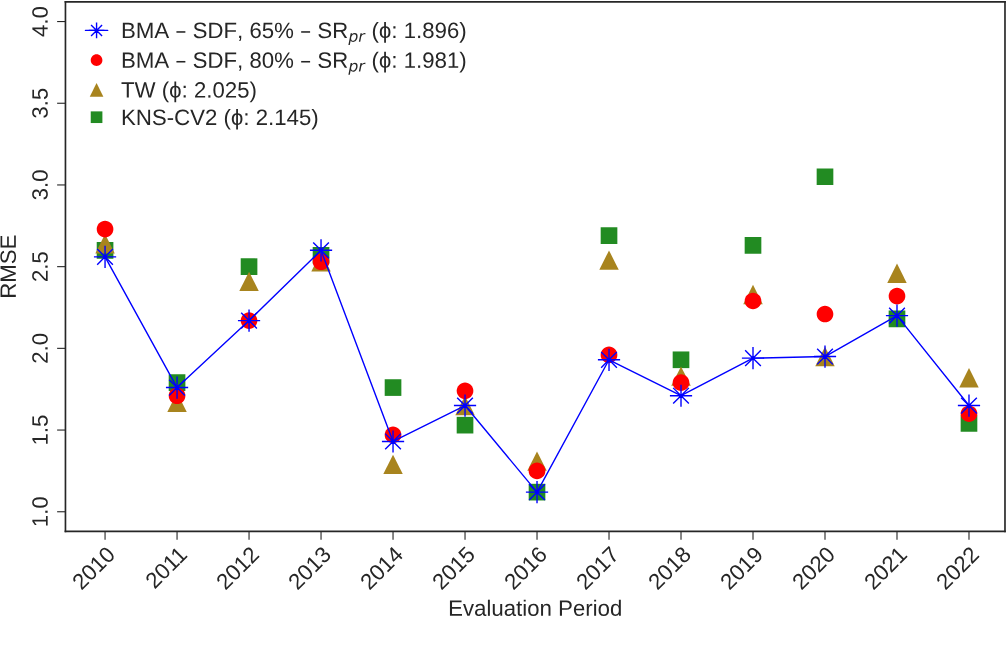 This screenshot has height=648, width=1007. What do you see at coordinates (220, 119) in the screenshot?
I see `legend-label: KNS-CV2 (ϕ: 2.145)` at bounding box center [220, 119].